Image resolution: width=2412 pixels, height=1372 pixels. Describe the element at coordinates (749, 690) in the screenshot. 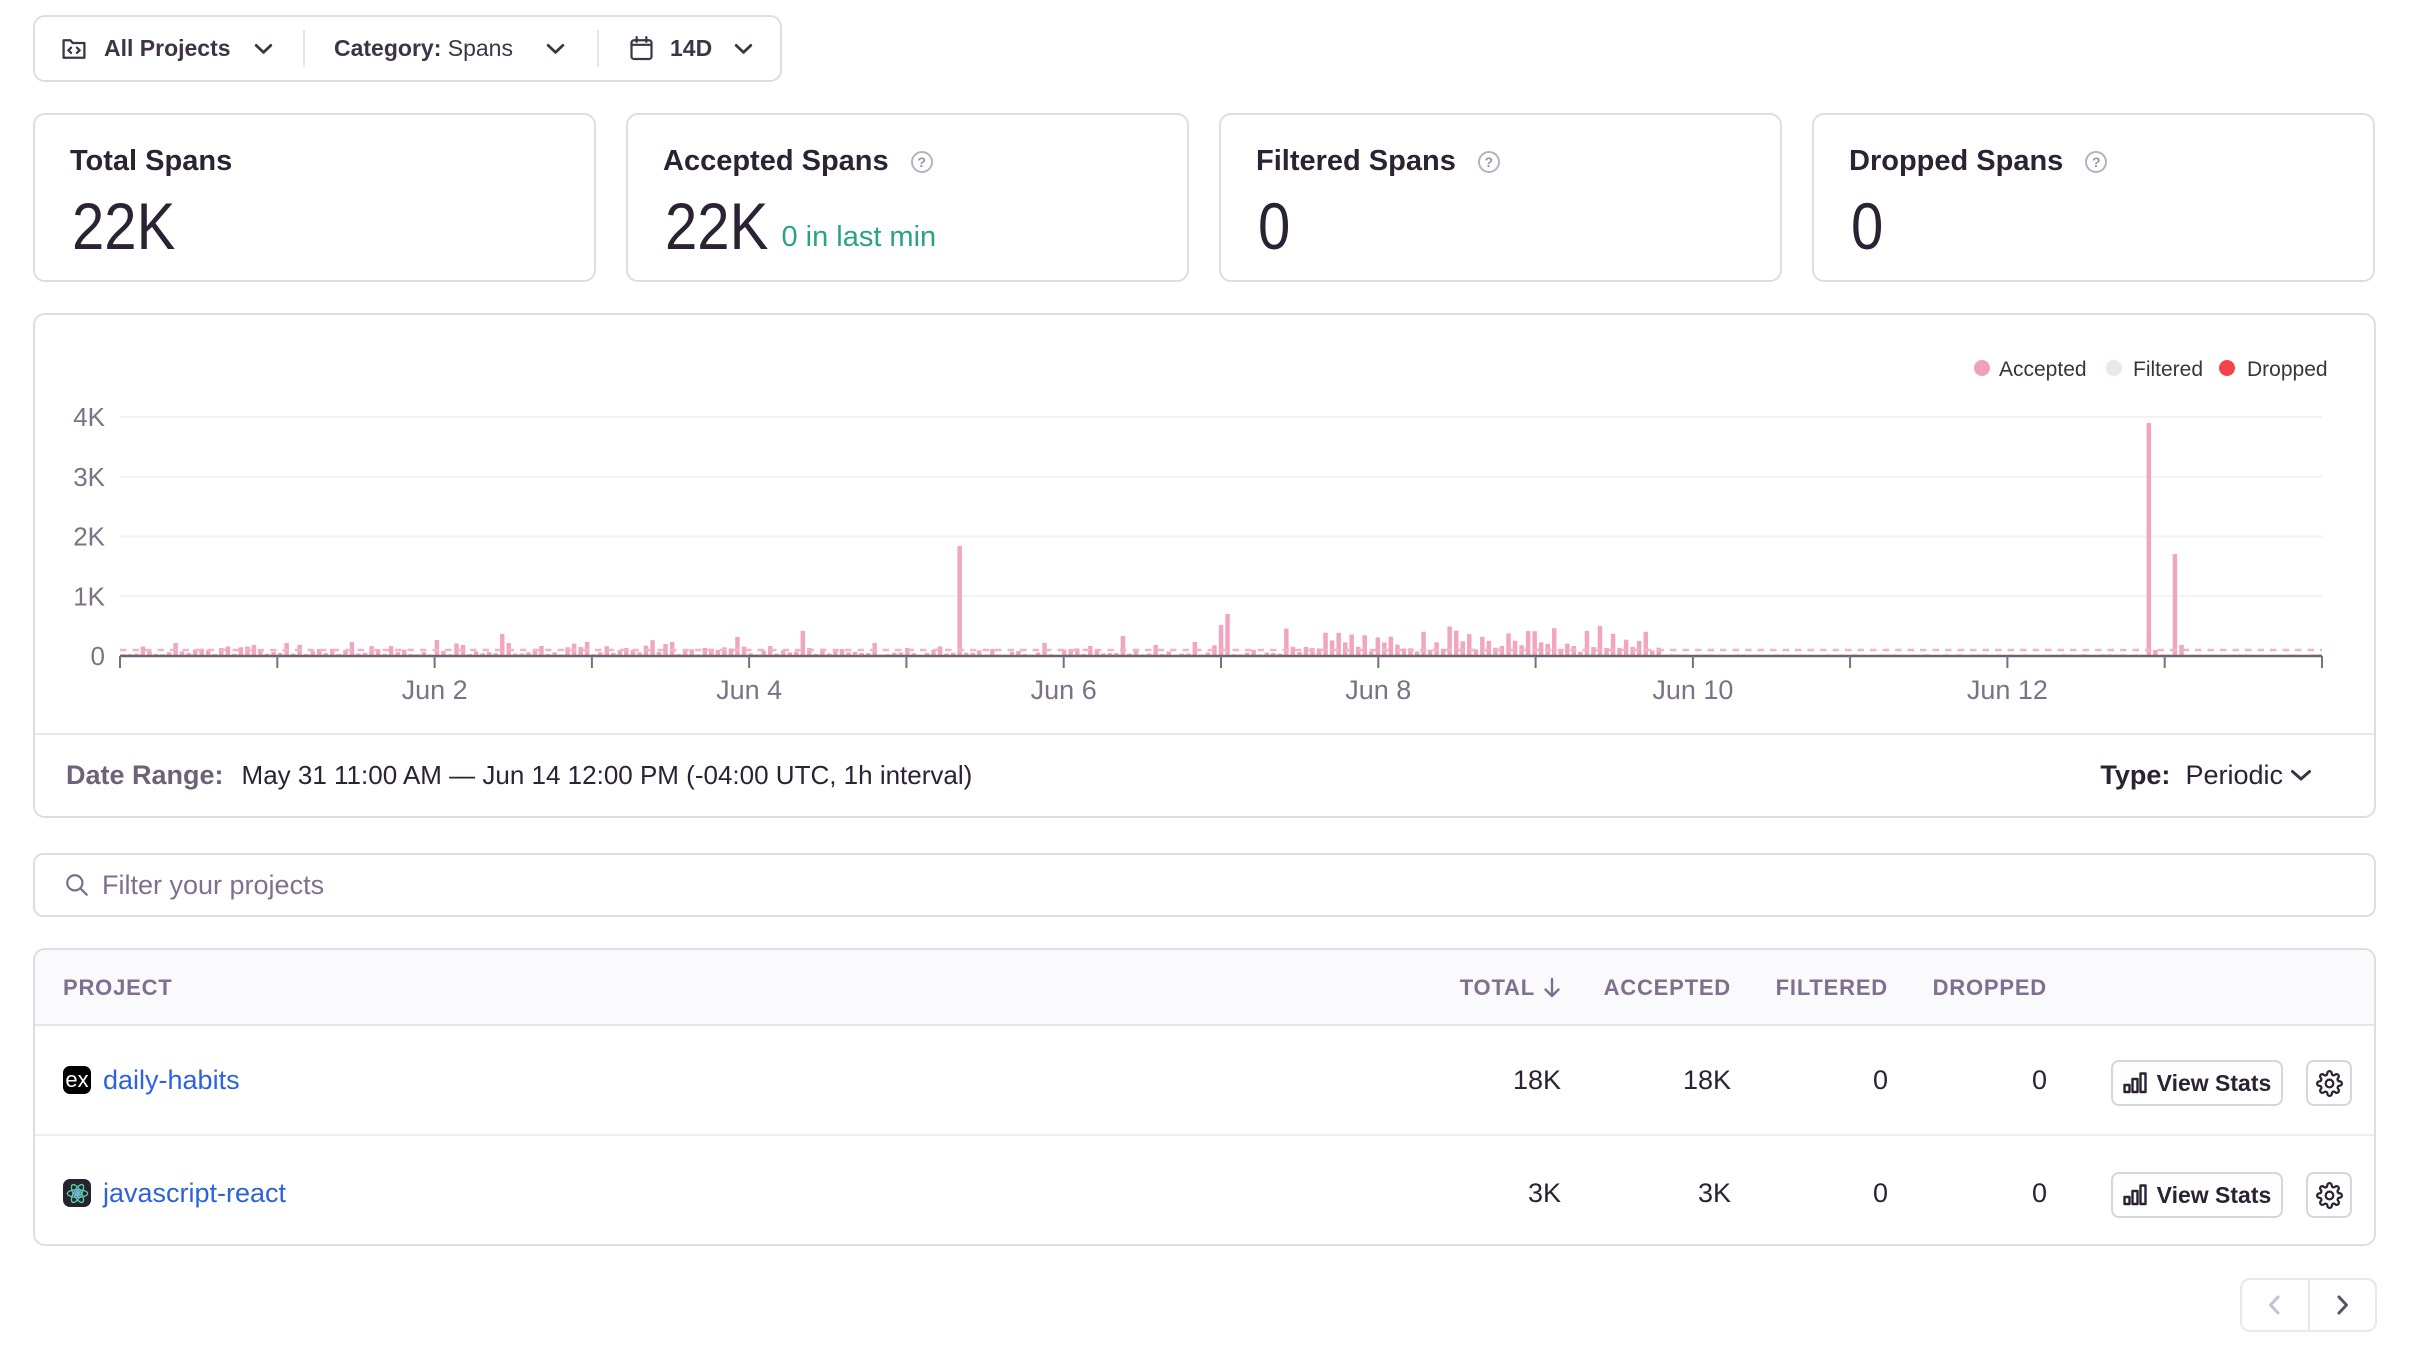

I see `svg-text: Jun 4` at that location.